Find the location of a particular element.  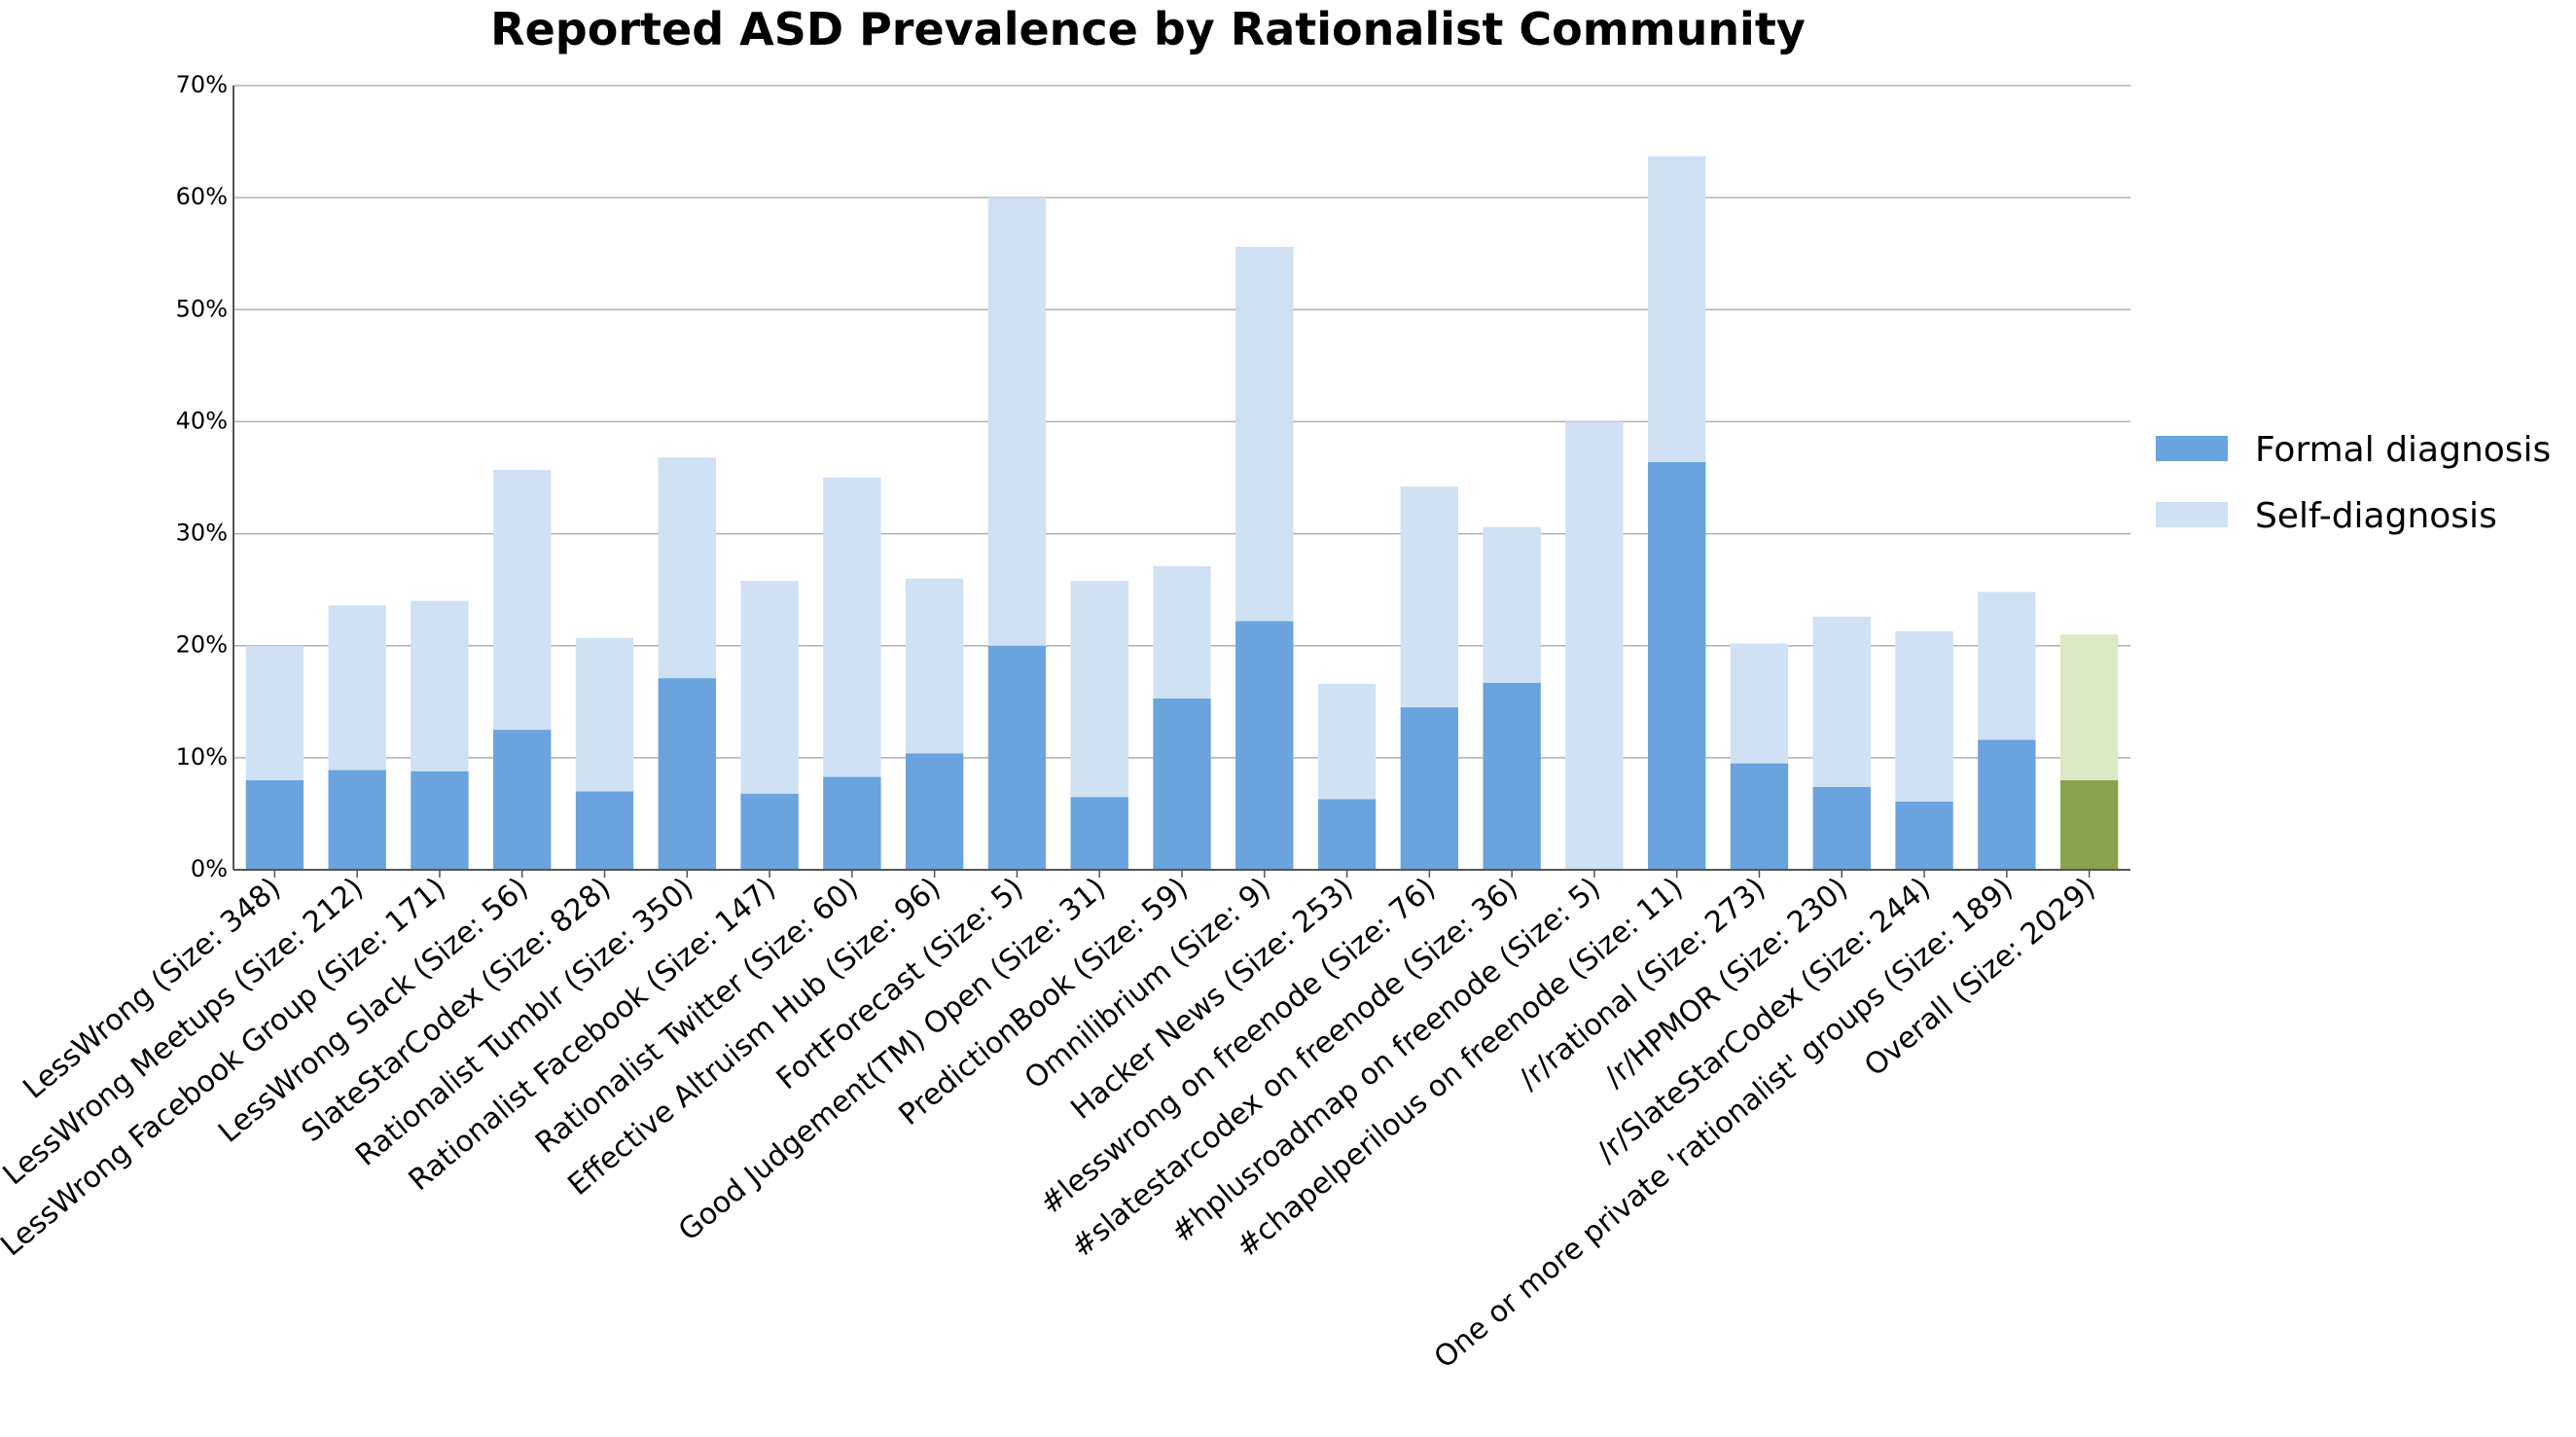

legend-label: Self-diagnosis is located at coordinates (2376, 516).